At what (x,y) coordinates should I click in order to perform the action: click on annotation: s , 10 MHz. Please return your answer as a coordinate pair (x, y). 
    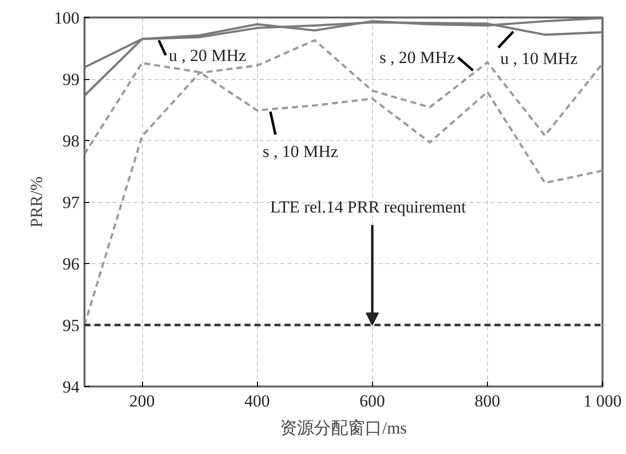
    Looking at the image, I should click on (300, 152).